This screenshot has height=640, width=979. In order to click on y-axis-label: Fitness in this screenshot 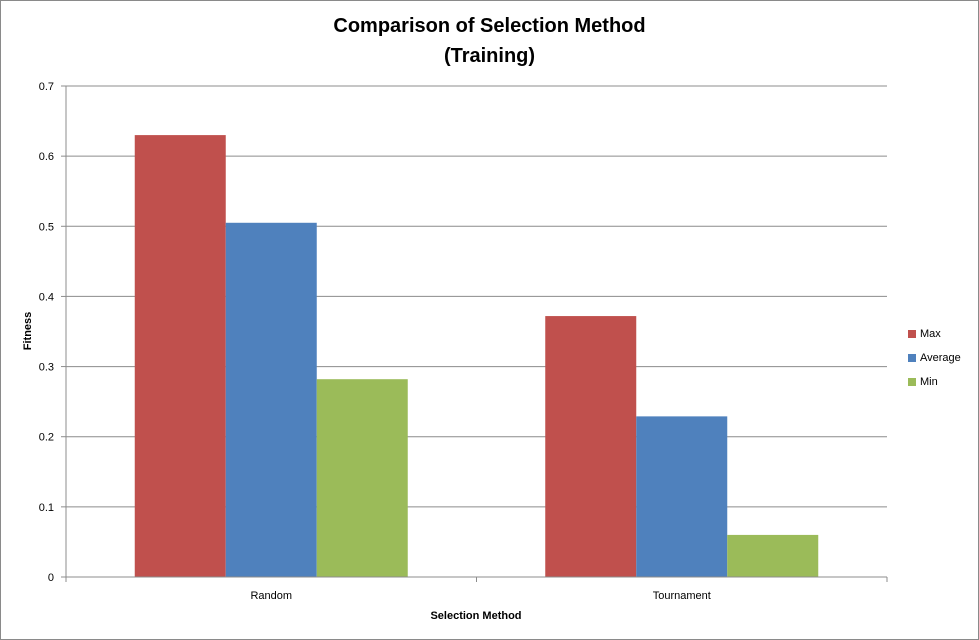, I will do `click(28, 331)`.